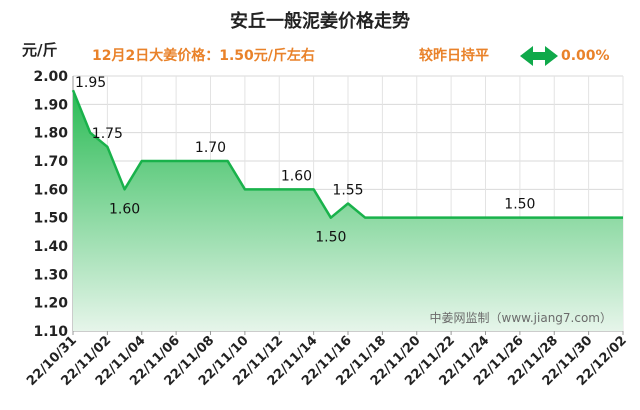  I want to click on compare-percent: 0.00%, so click(585, 56).